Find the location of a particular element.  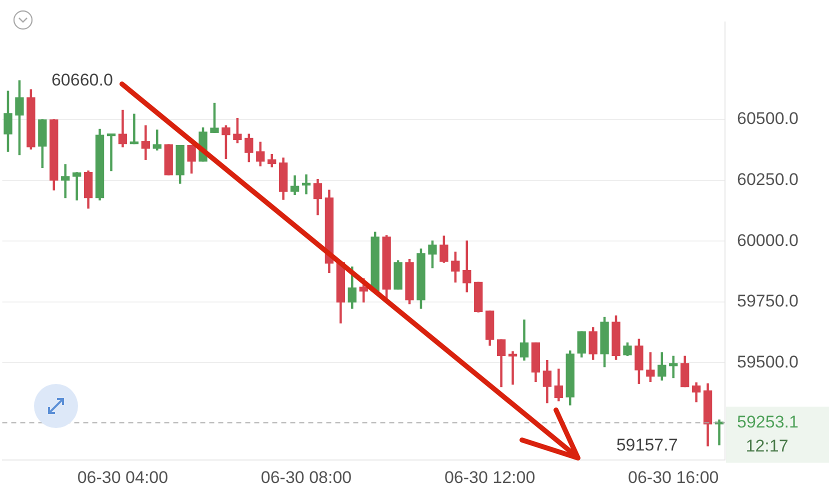

y-tick-label: 59500.0 is located at coordinates (767, 362).